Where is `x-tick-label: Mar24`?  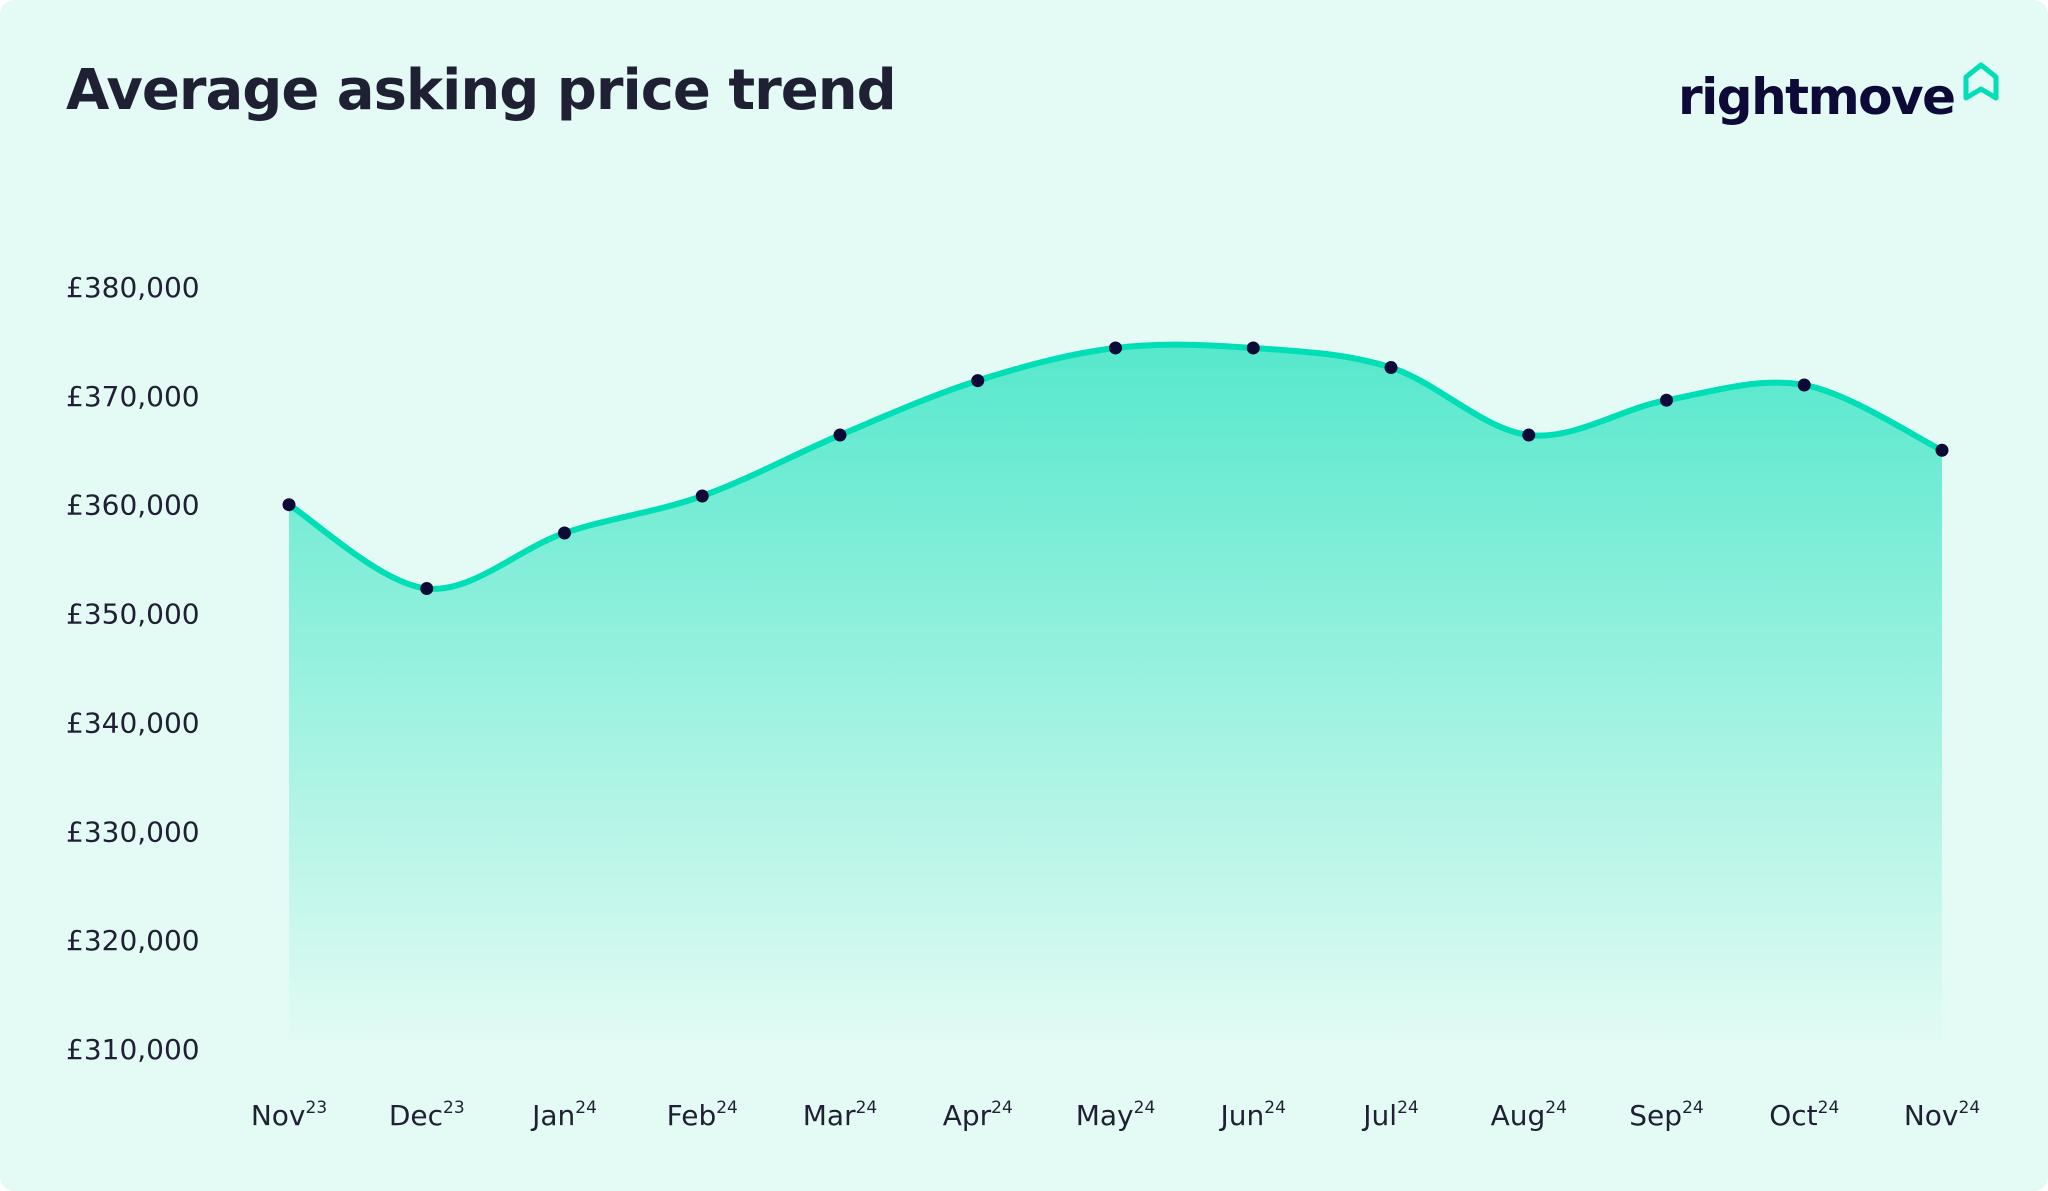 x-tick-label: Mar24 is located at coordinates (840, 1115).